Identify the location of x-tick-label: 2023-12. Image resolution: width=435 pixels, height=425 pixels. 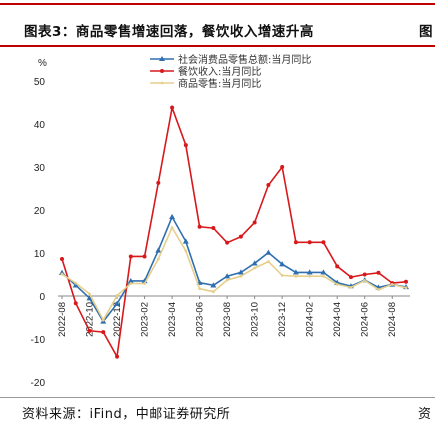
(282, 319).